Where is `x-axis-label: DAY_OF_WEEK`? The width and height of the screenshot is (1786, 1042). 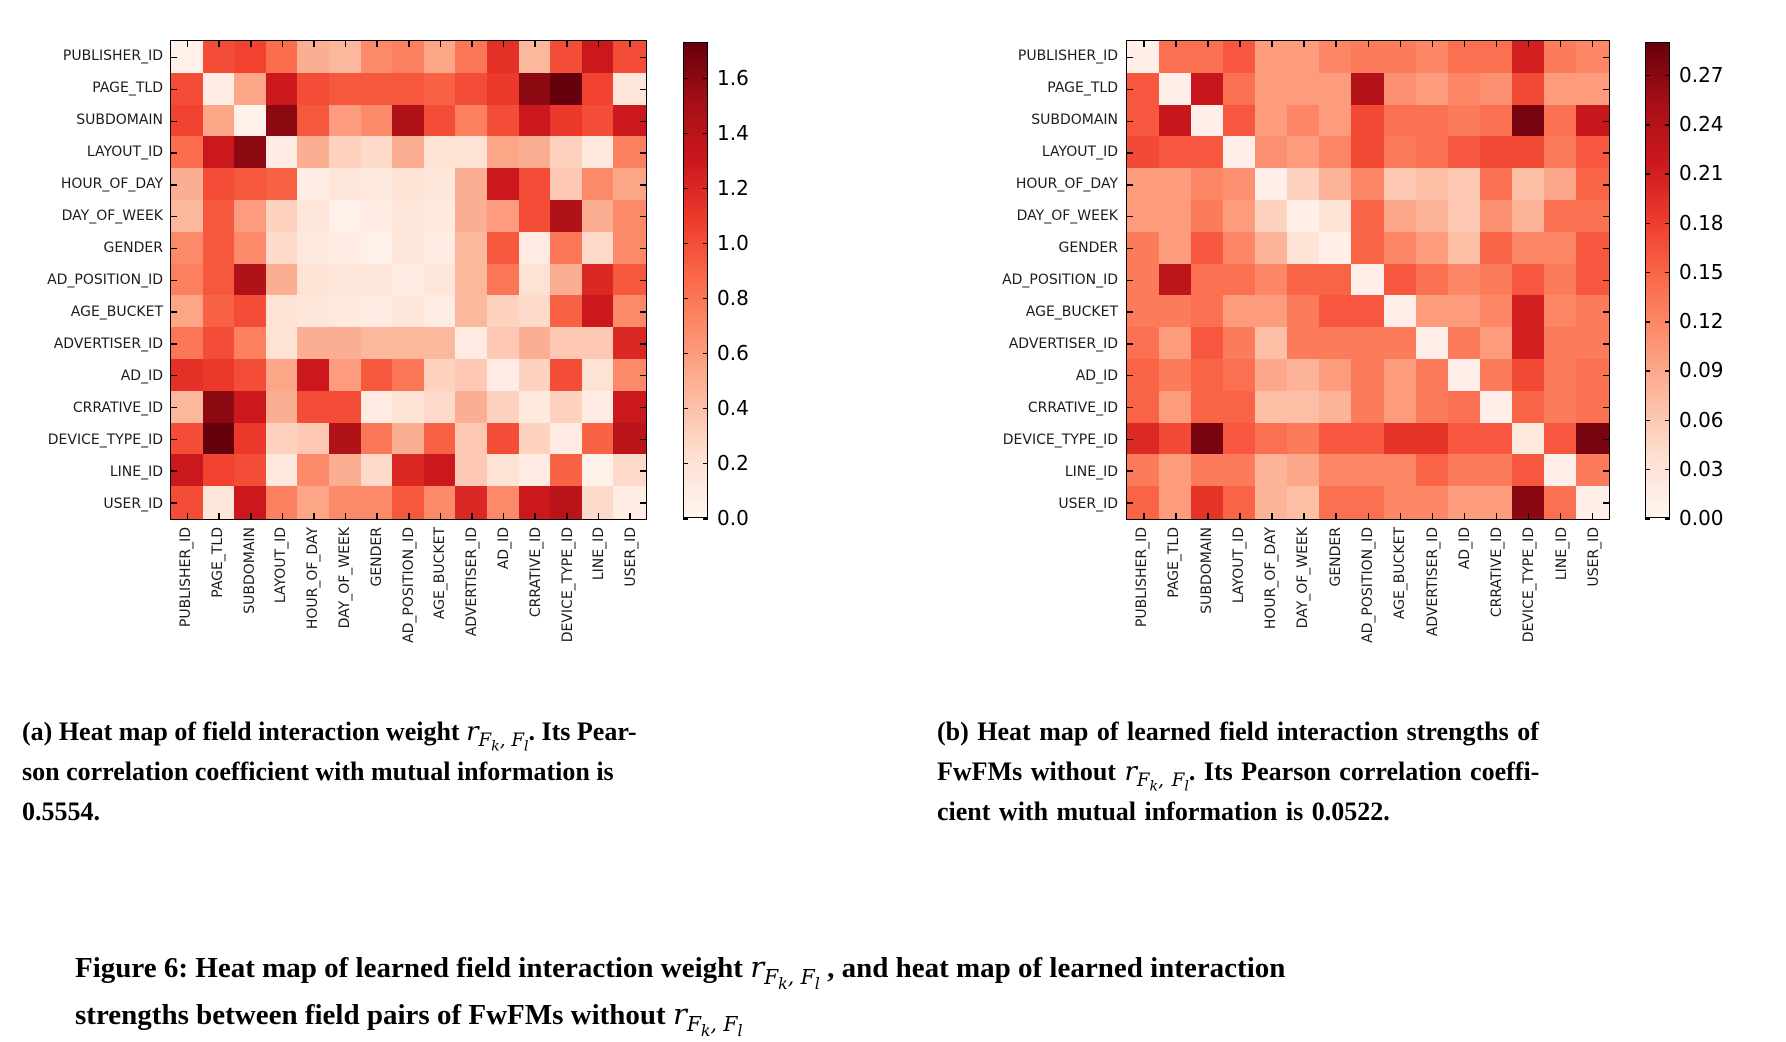 x-axis-label: DAY_OF_WEEK is located at coordinates (344, 578).